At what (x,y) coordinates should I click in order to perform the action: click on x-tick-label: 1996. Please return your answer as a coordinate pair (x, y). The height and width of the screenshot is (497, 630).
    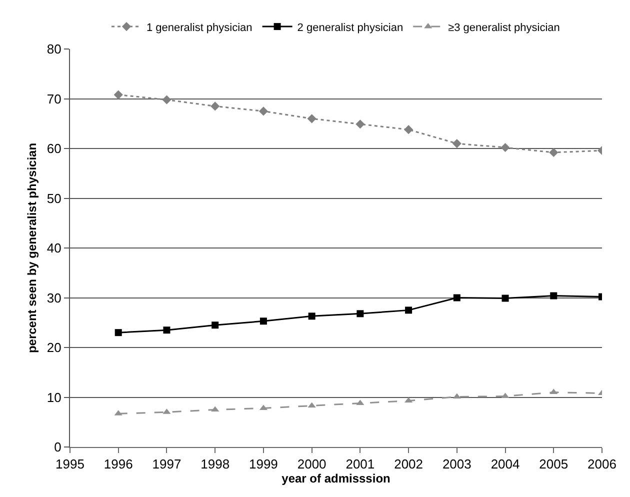
    Looking at the image, I should click on (118, 464).